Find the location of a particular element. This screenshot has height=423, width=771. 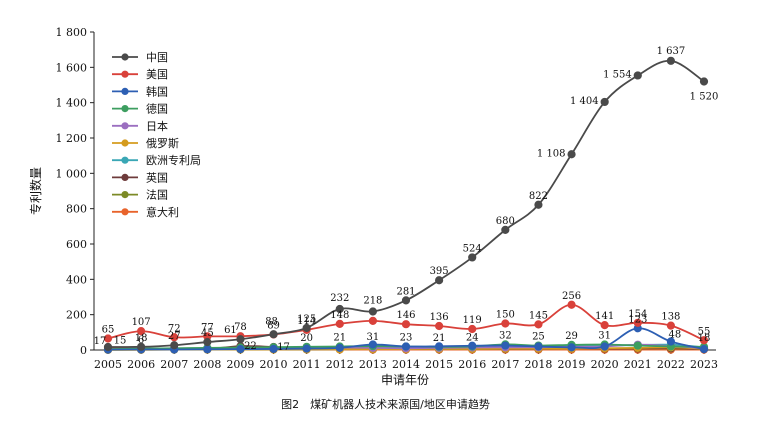

data-label-1-11: 119 is located at coordinates (472, 320).